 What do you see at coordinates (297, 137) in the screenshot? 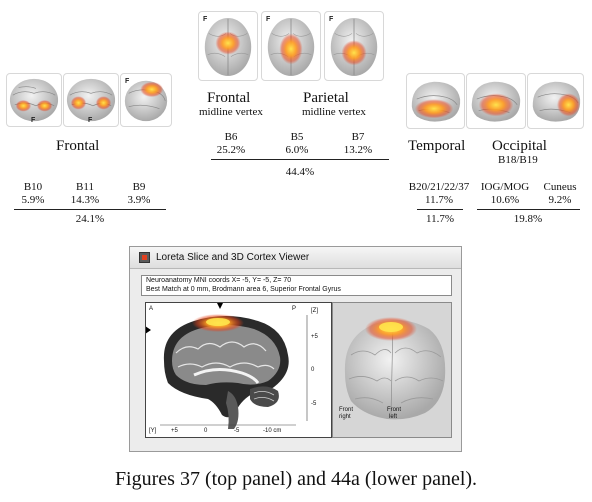
I see `ba-label: B5` at bounding box center [297, 137].